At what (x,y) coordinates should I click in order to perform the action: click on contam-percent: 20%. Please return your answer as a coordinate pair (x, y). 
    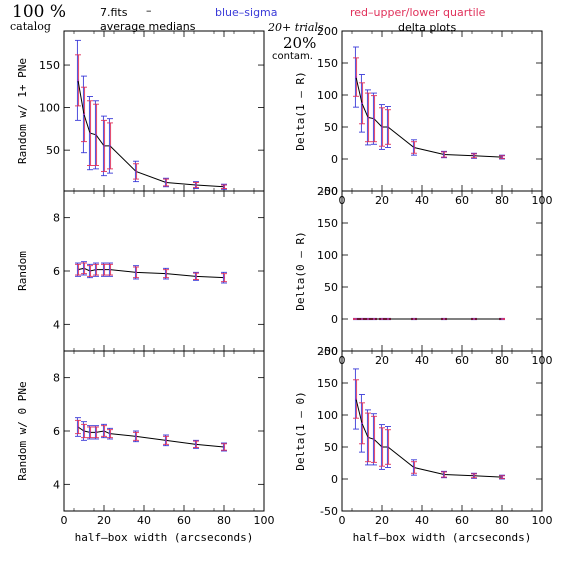
    Looking at the image, I should click on (300, 43).